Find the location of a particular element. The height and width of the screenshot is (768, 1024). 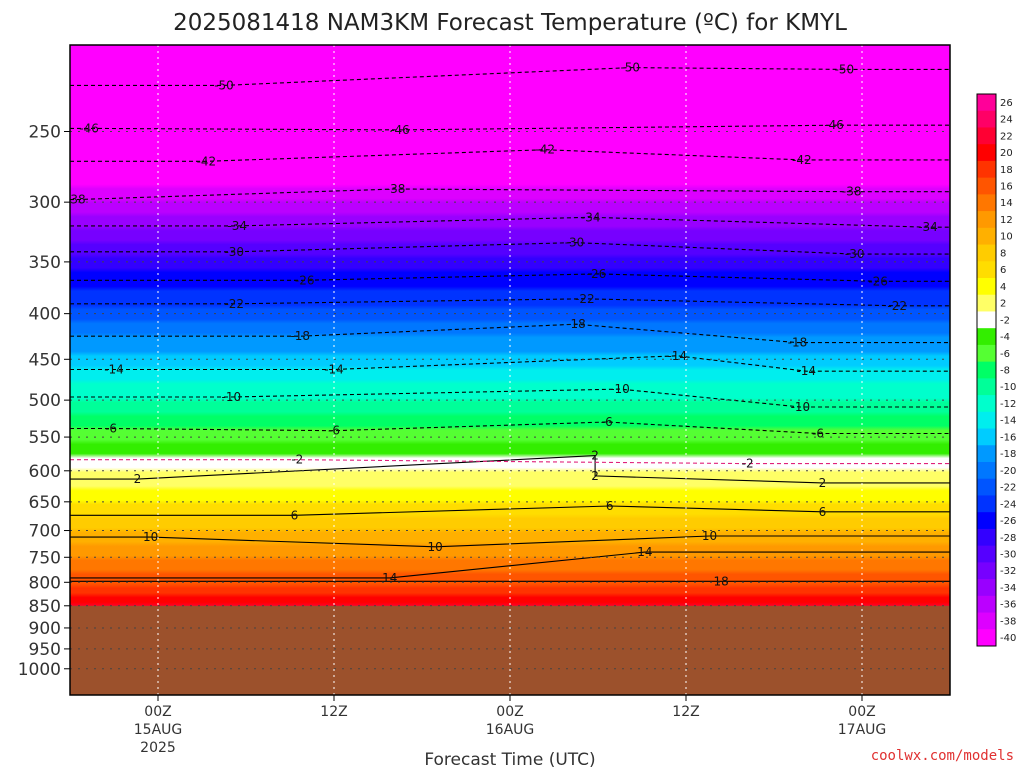

contour-label: 10 is located at coordinates (150, 537).